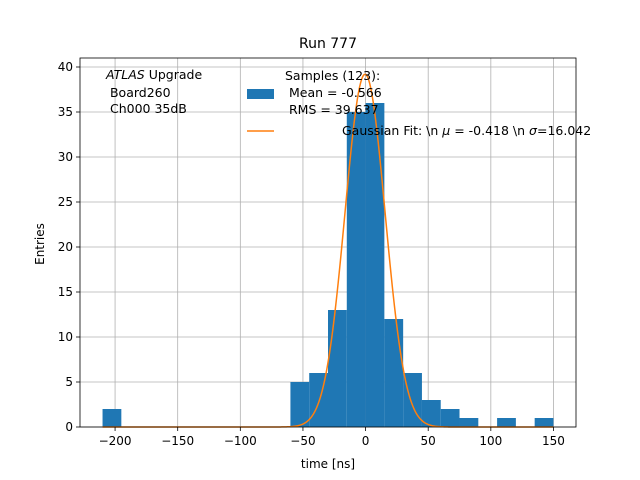  Describe the element at coordinates (146, 108) in the screenshot. I see `annotation-line-3: Ch000 35dB` at that location.